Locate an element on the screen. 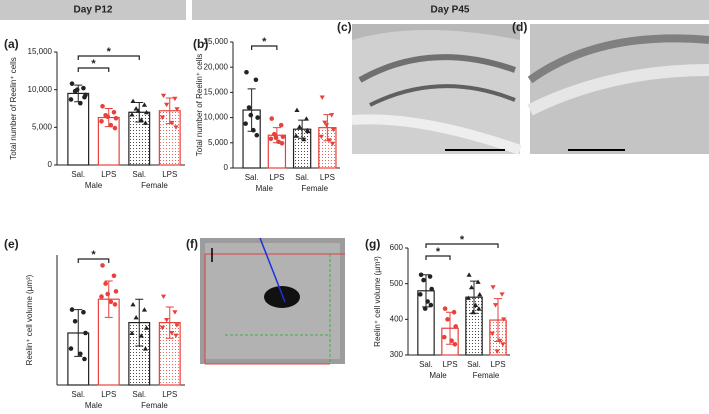 This screenshot has height=414, width=709. header: Day P45 is located at coordinates (450, 10).